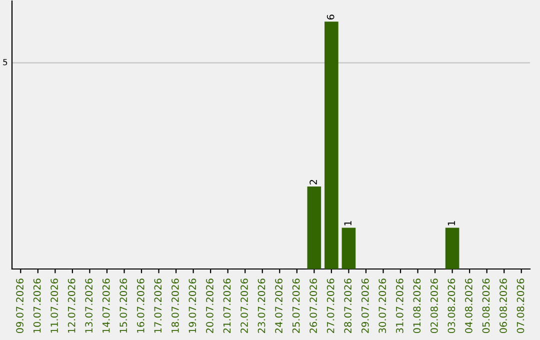  I want to click on x-tick-label: 28.07.2026, so click(348, 305).